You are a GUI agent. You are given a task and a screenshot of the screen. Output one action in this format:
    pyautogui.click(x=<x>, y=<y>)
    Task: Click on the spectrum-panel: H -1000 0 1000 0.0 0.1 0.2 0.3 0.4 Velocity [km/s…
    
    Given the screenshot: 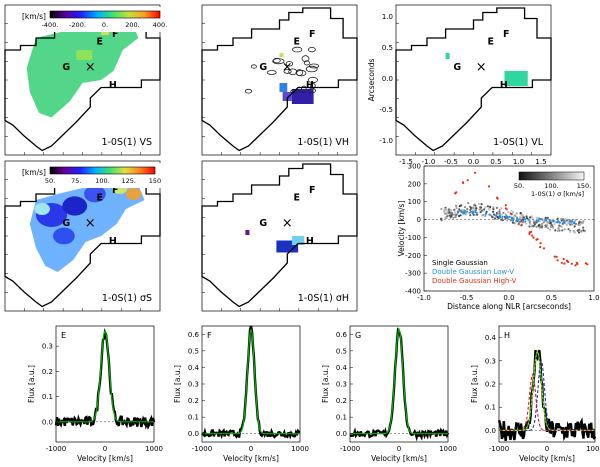 What is the action you would take?
    pyautogui.click(x=535, y=394)
    